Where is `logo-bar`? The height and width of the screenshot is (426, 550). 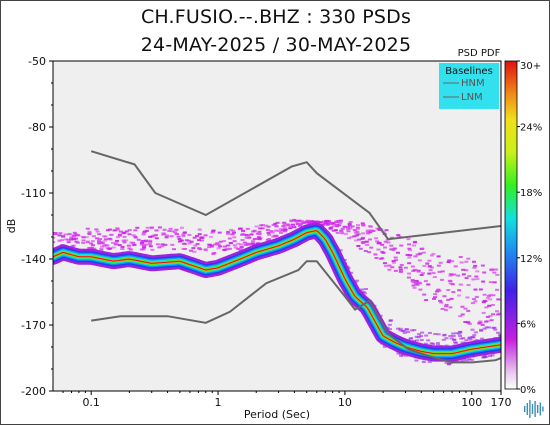 logo-bar is located at coordinates (535, 409).